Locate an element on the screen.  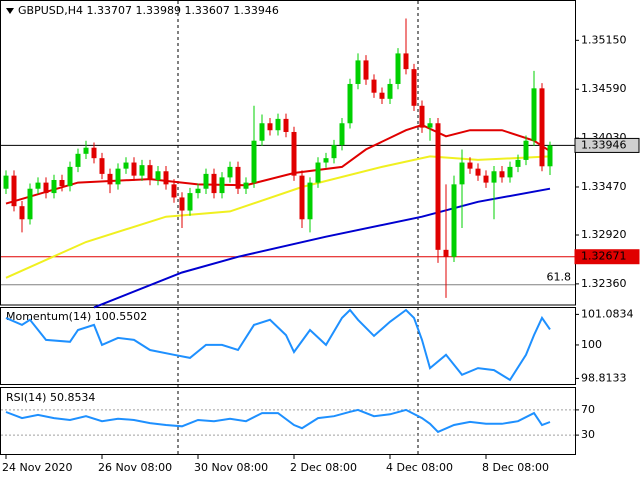
indicator-title: Momentum(14) 100.5502 is located at coordinates (76, 316).